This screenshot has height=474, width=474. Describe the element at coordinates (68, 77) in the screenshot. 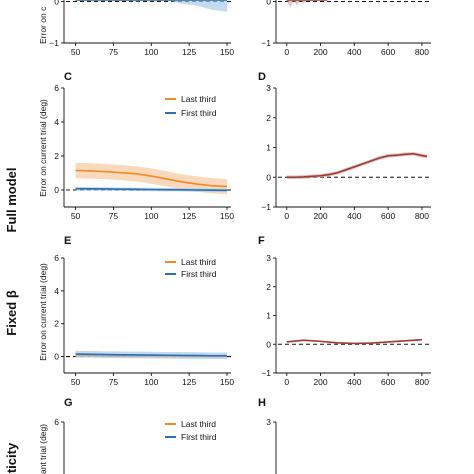

I see `panel-letter-c: C` at that location.